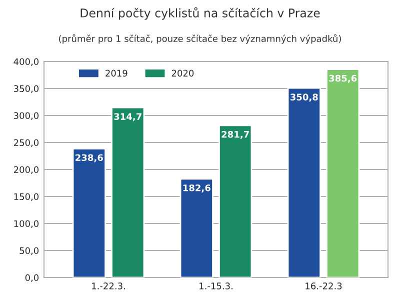 The height and width of the screenshot is (300, 400). I want to click on legend-label: 2020, so click(183, 73).